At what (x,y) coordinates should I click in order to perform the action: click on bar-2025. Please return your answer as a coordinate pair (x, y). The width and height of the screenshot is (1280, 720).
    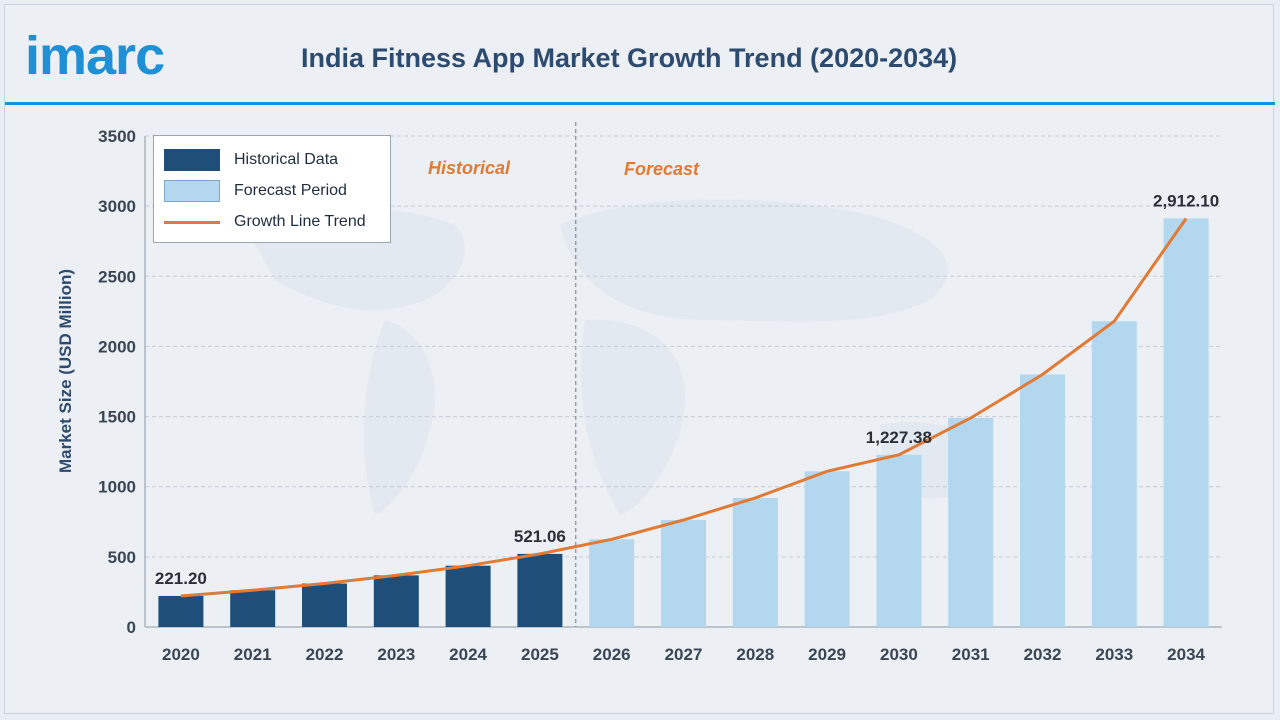
    Looking at the image, I should click on (540, 590).